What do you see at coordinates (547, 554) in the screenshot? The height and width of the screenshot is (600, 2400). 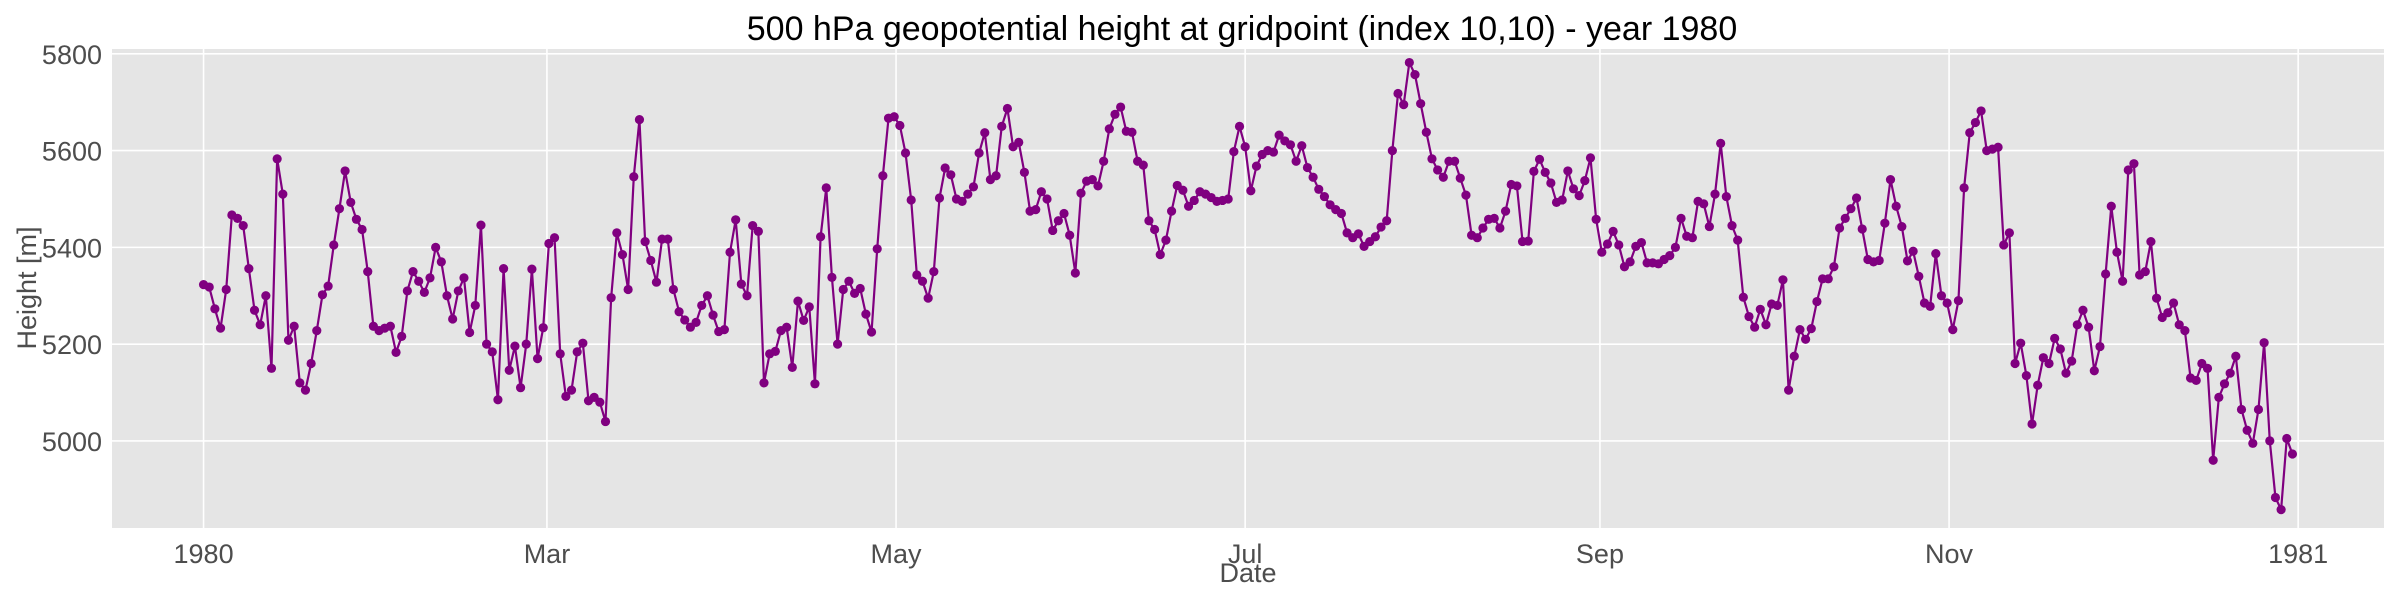 I see `x-tick-label: Mar` at bounding box center [547, 554].